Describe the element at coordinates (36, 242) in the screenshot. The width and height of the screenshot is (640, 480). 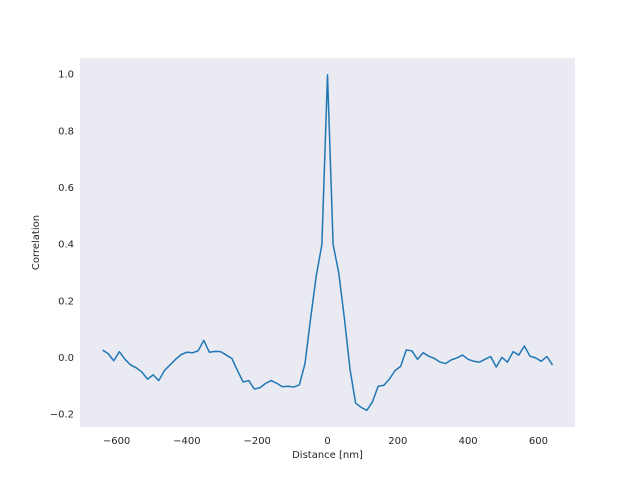
I see `y-axis-label: Correlation` at that location.